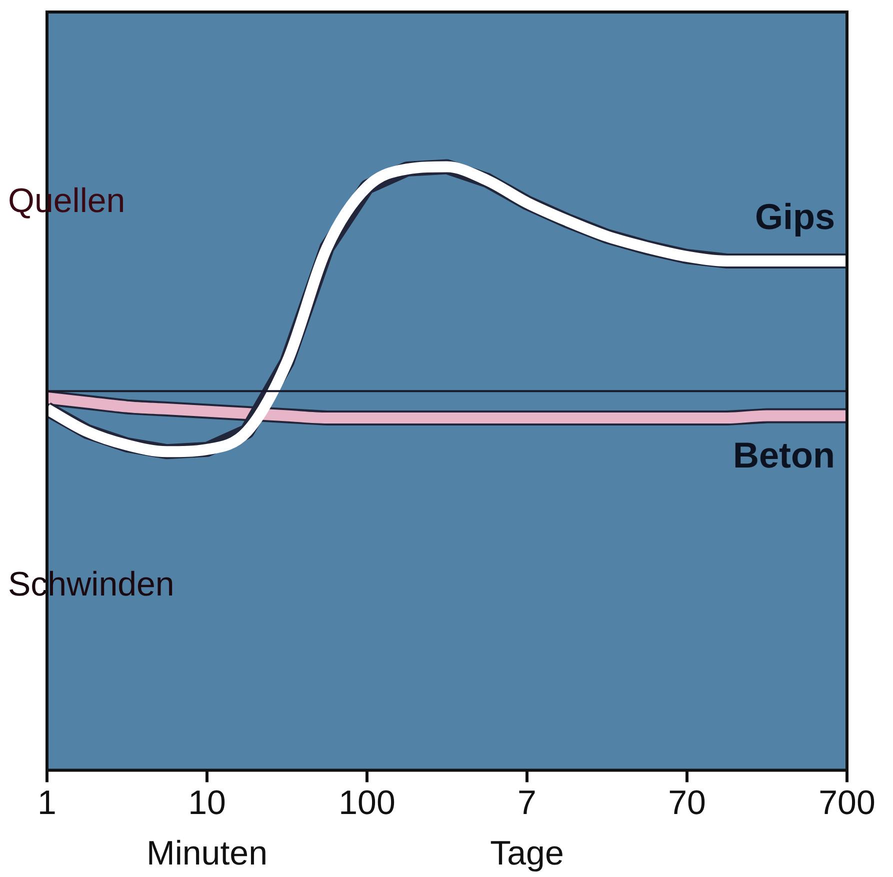 The height and width of the screenshot is (877, 893). What do you see at coordinates (207, 803) in the screenshot?
I see `x-tick-label: 10` at bounding box center [207, 803].